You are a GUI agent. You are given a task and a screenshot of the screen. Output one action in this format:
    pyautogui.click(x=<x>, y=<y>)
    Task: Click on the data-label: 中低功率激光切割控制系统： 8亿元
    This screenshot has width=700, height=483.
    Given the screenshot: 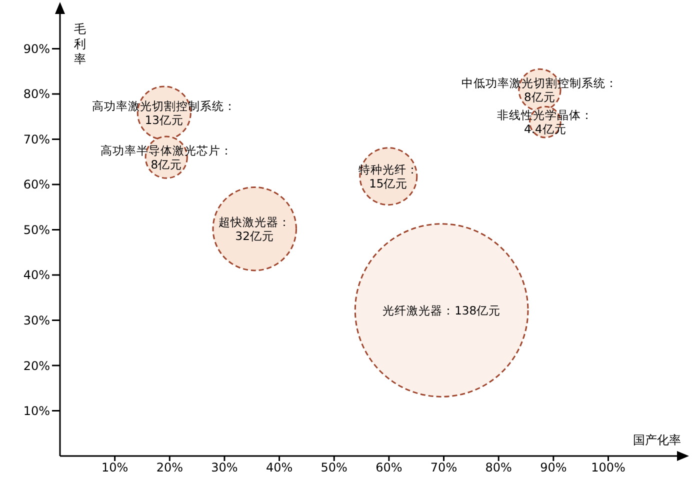 What is the action you would take?
    pyautogui.click(x=540, y=90)
    